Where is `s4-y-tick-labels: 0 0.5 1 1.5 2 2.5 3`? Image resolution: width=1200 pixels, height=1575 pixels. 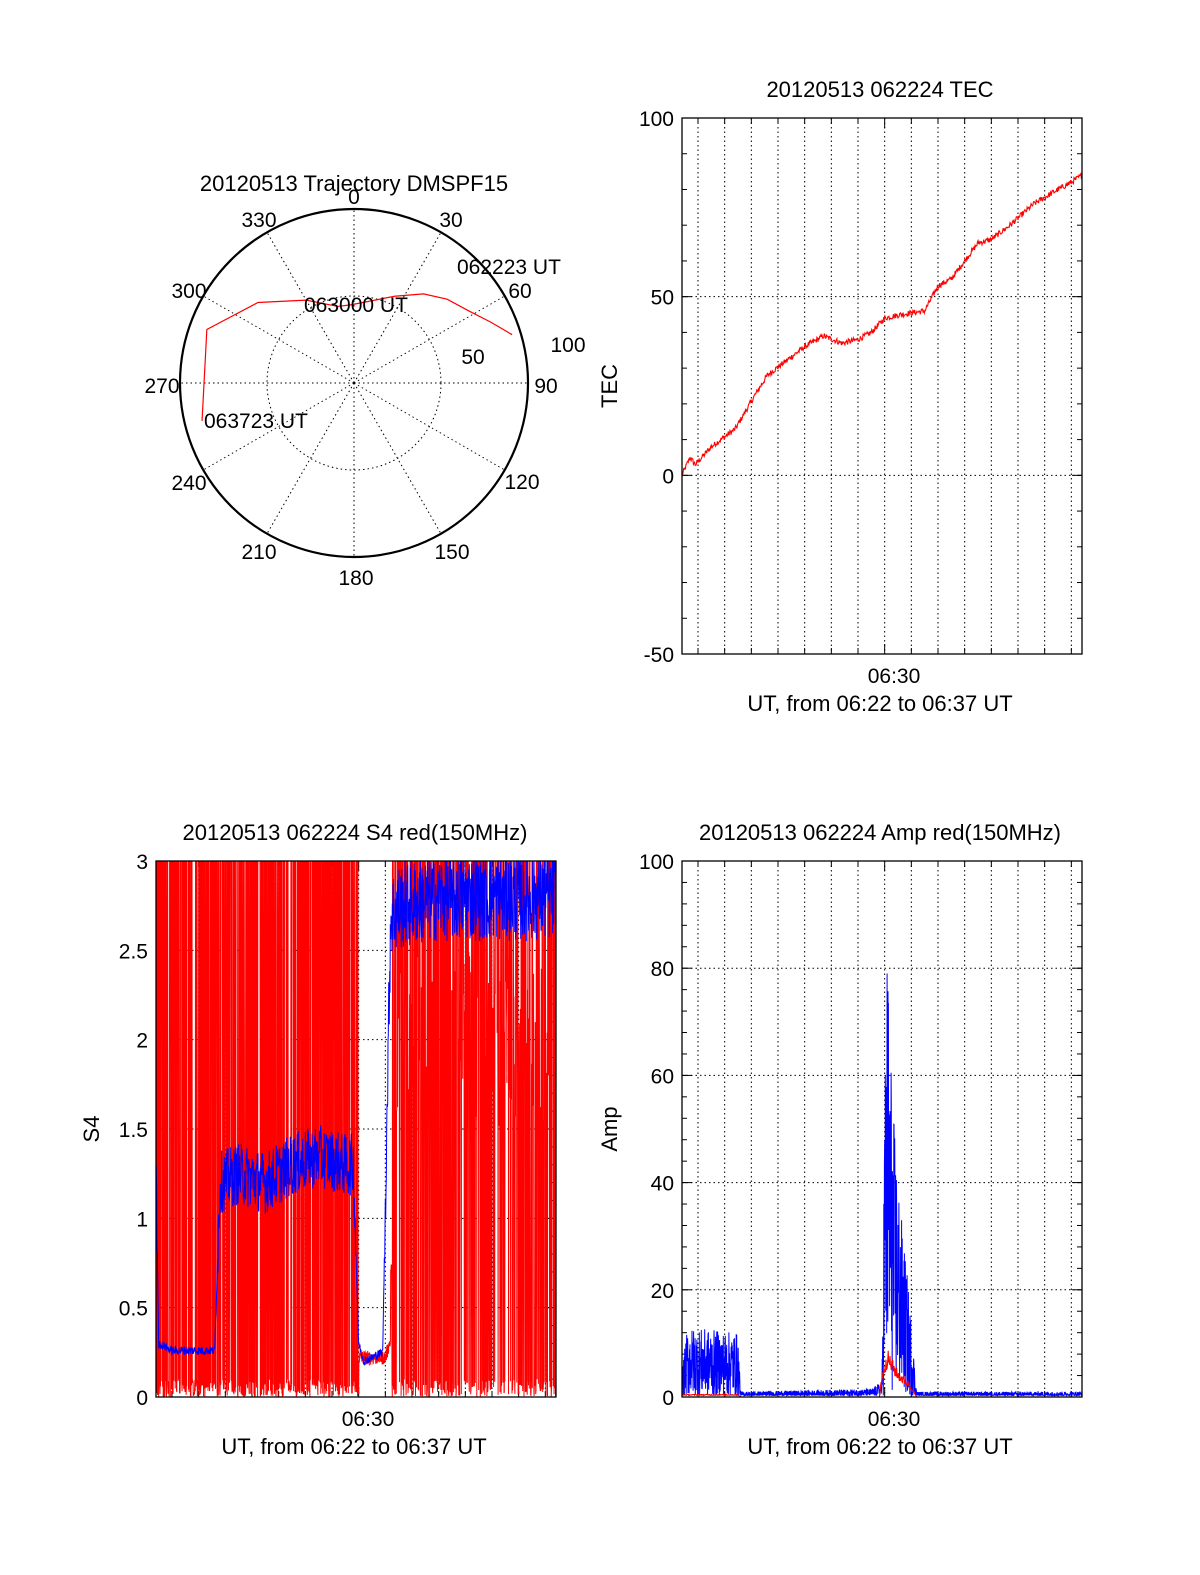 s4-y-tick-labels: 0 0.5 1 1.5 2 2.5 3 is located at coordinates (133, 1130).